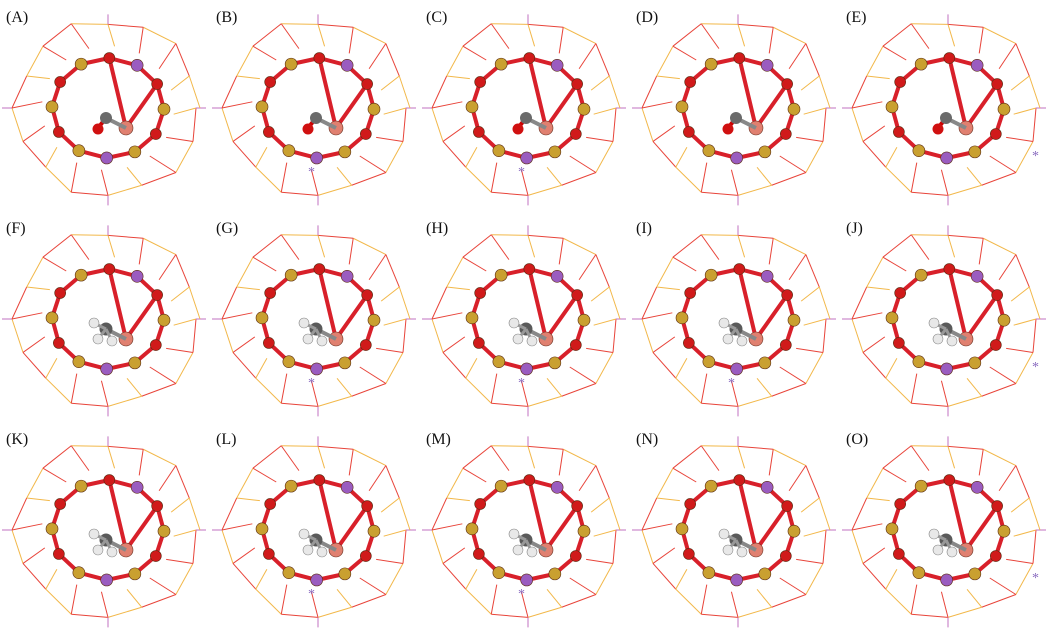 This screenshot has height=634, width=1051. I want to click on panel-label: (E), so click(856, 17).